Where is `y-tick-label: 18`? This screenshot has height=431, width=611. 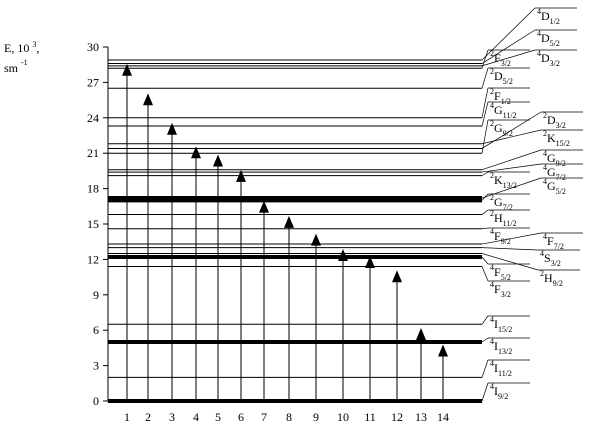
y-tick-label: 18 is located at coordinates (93, 189).